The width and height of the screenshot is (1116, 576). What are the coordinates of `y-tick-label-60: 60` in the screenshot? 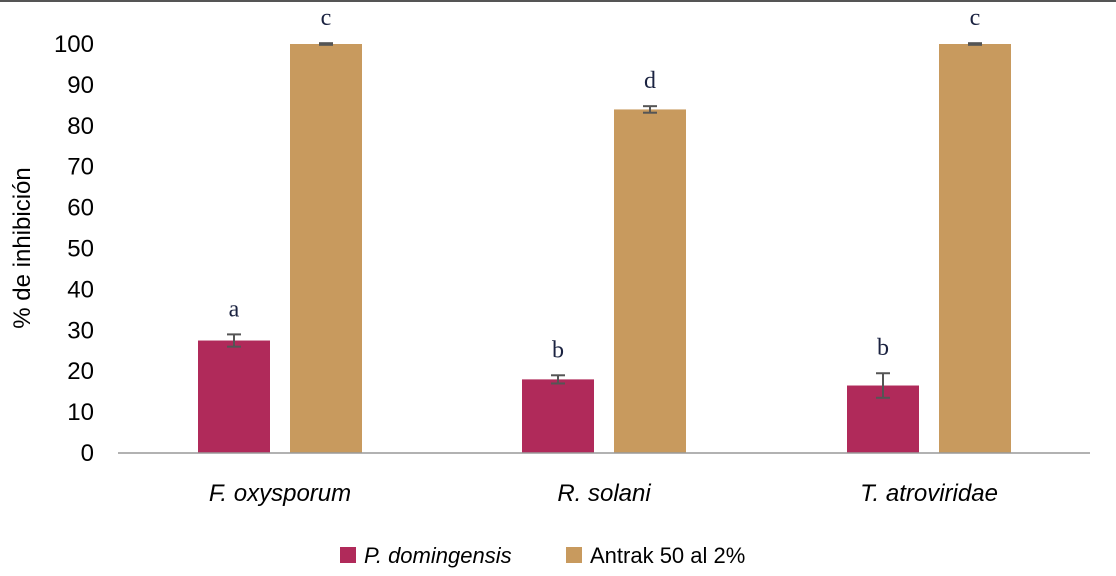 It's located at (80, 208).